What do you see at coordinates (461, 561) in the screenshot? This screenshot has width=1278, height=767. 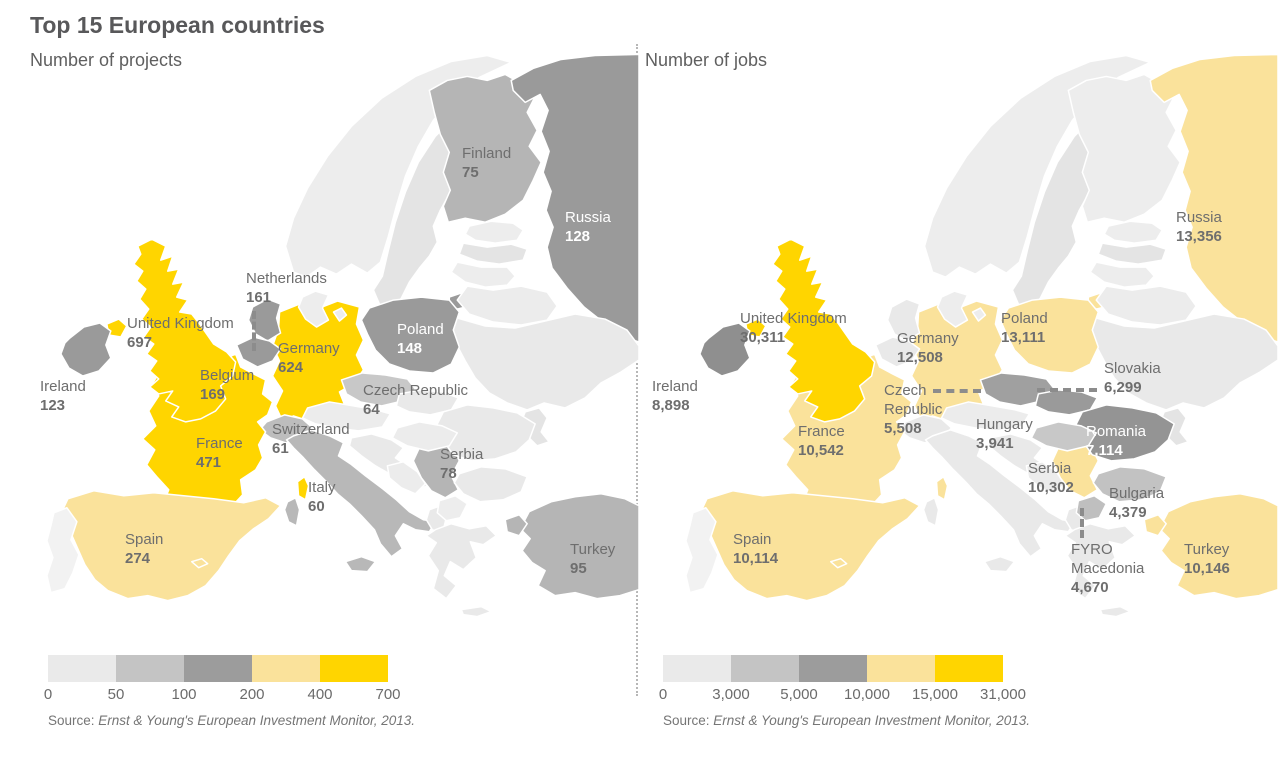 I see `country-greece` at bounding box center [461, 561].